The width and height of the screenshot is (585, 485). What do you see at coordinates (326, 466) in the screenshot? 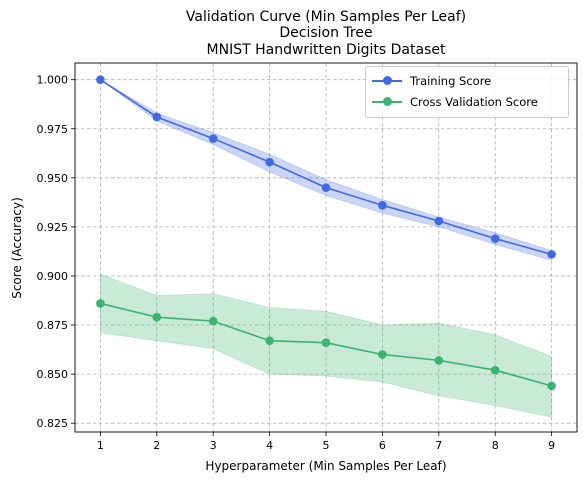
I see `x-axis-label: Hyperparameter (Min Samples Per Leaf)` at bounding box center [326, 466].